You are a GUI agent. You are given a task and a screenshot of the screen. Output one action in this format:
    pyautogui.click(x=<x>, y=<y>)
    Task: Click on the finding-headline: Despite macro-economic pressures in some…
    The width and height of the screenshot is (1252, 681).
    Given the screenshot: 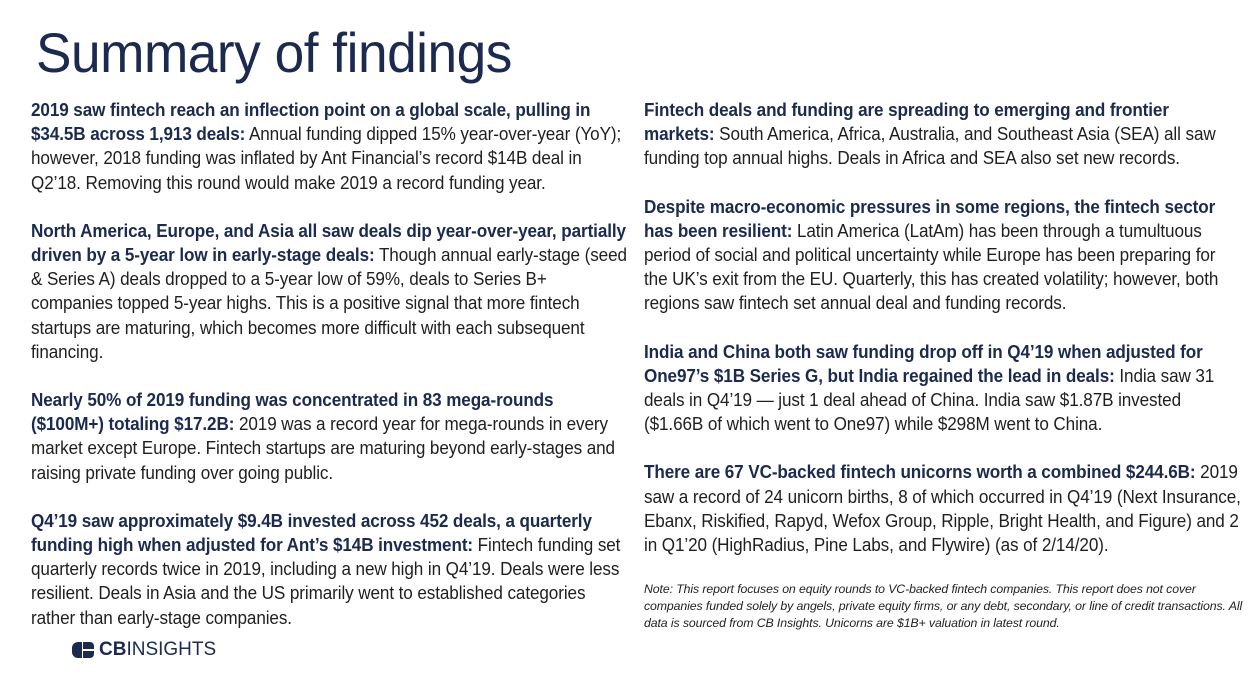 What is the action you would take?
    pyautogui.click(x=930, y=218)
    